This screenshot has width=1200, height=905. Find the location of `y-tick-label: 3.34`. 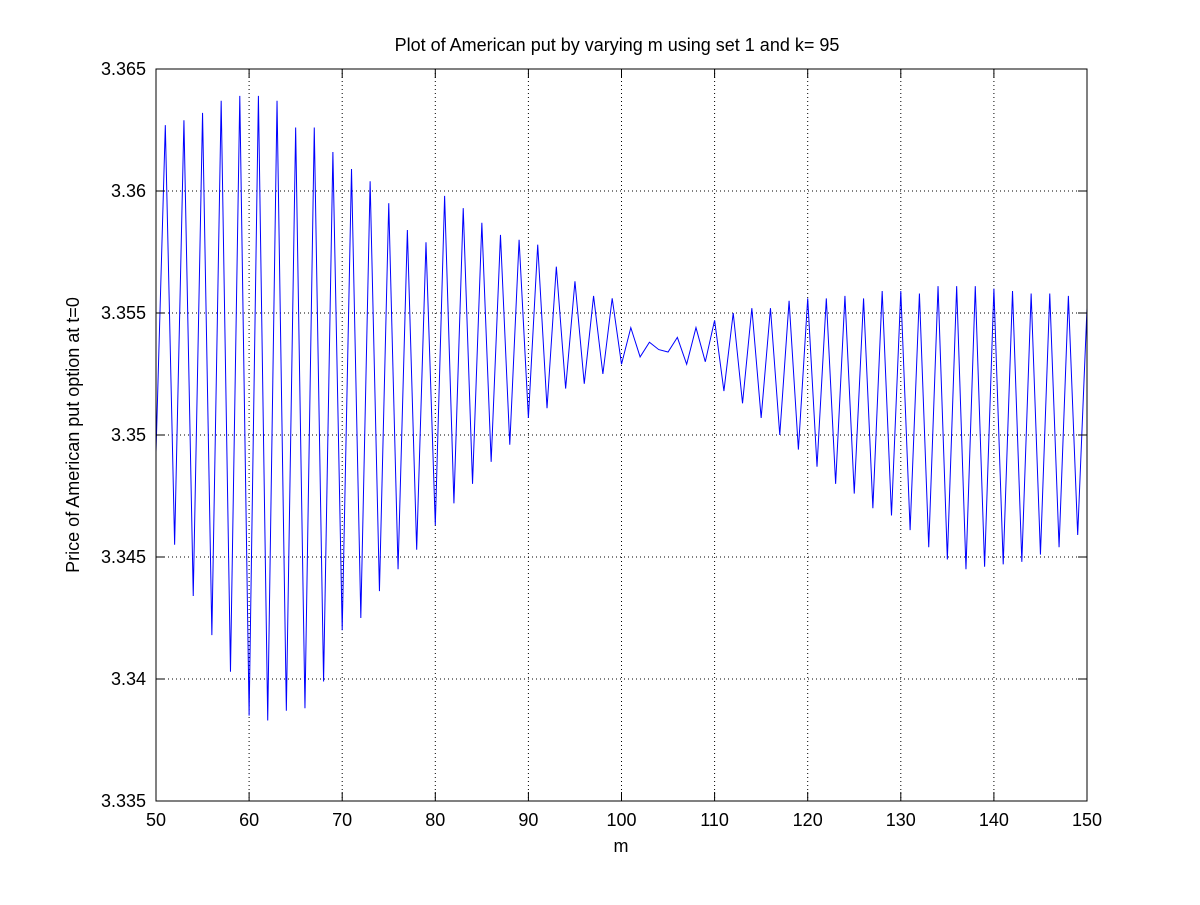

y-tick-label: 3.34 is located at coordinates (128, 679).